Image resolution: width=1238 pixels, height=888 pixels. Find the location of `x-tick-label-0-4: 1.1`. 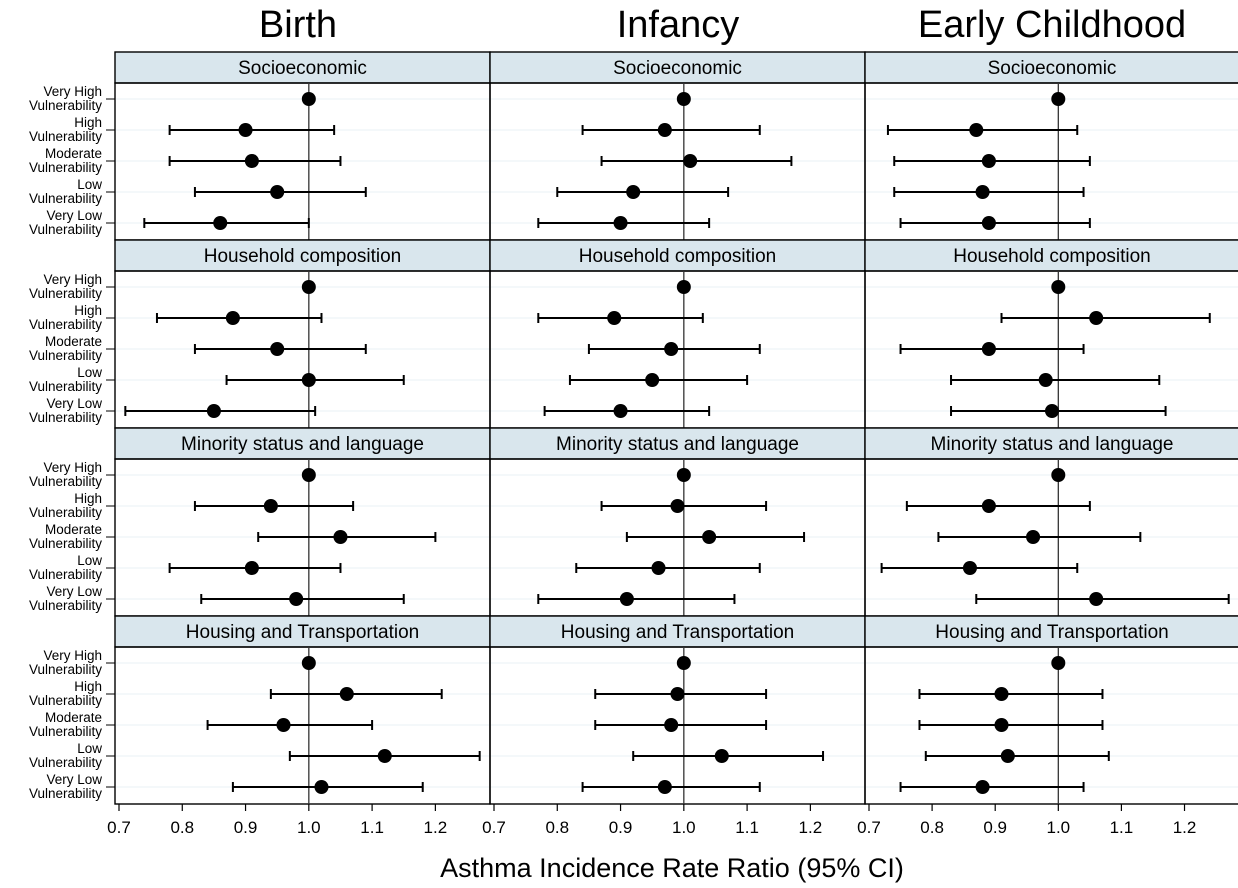

x-tick-label-0-4: 1.1 is located at coordinates (372, 827).